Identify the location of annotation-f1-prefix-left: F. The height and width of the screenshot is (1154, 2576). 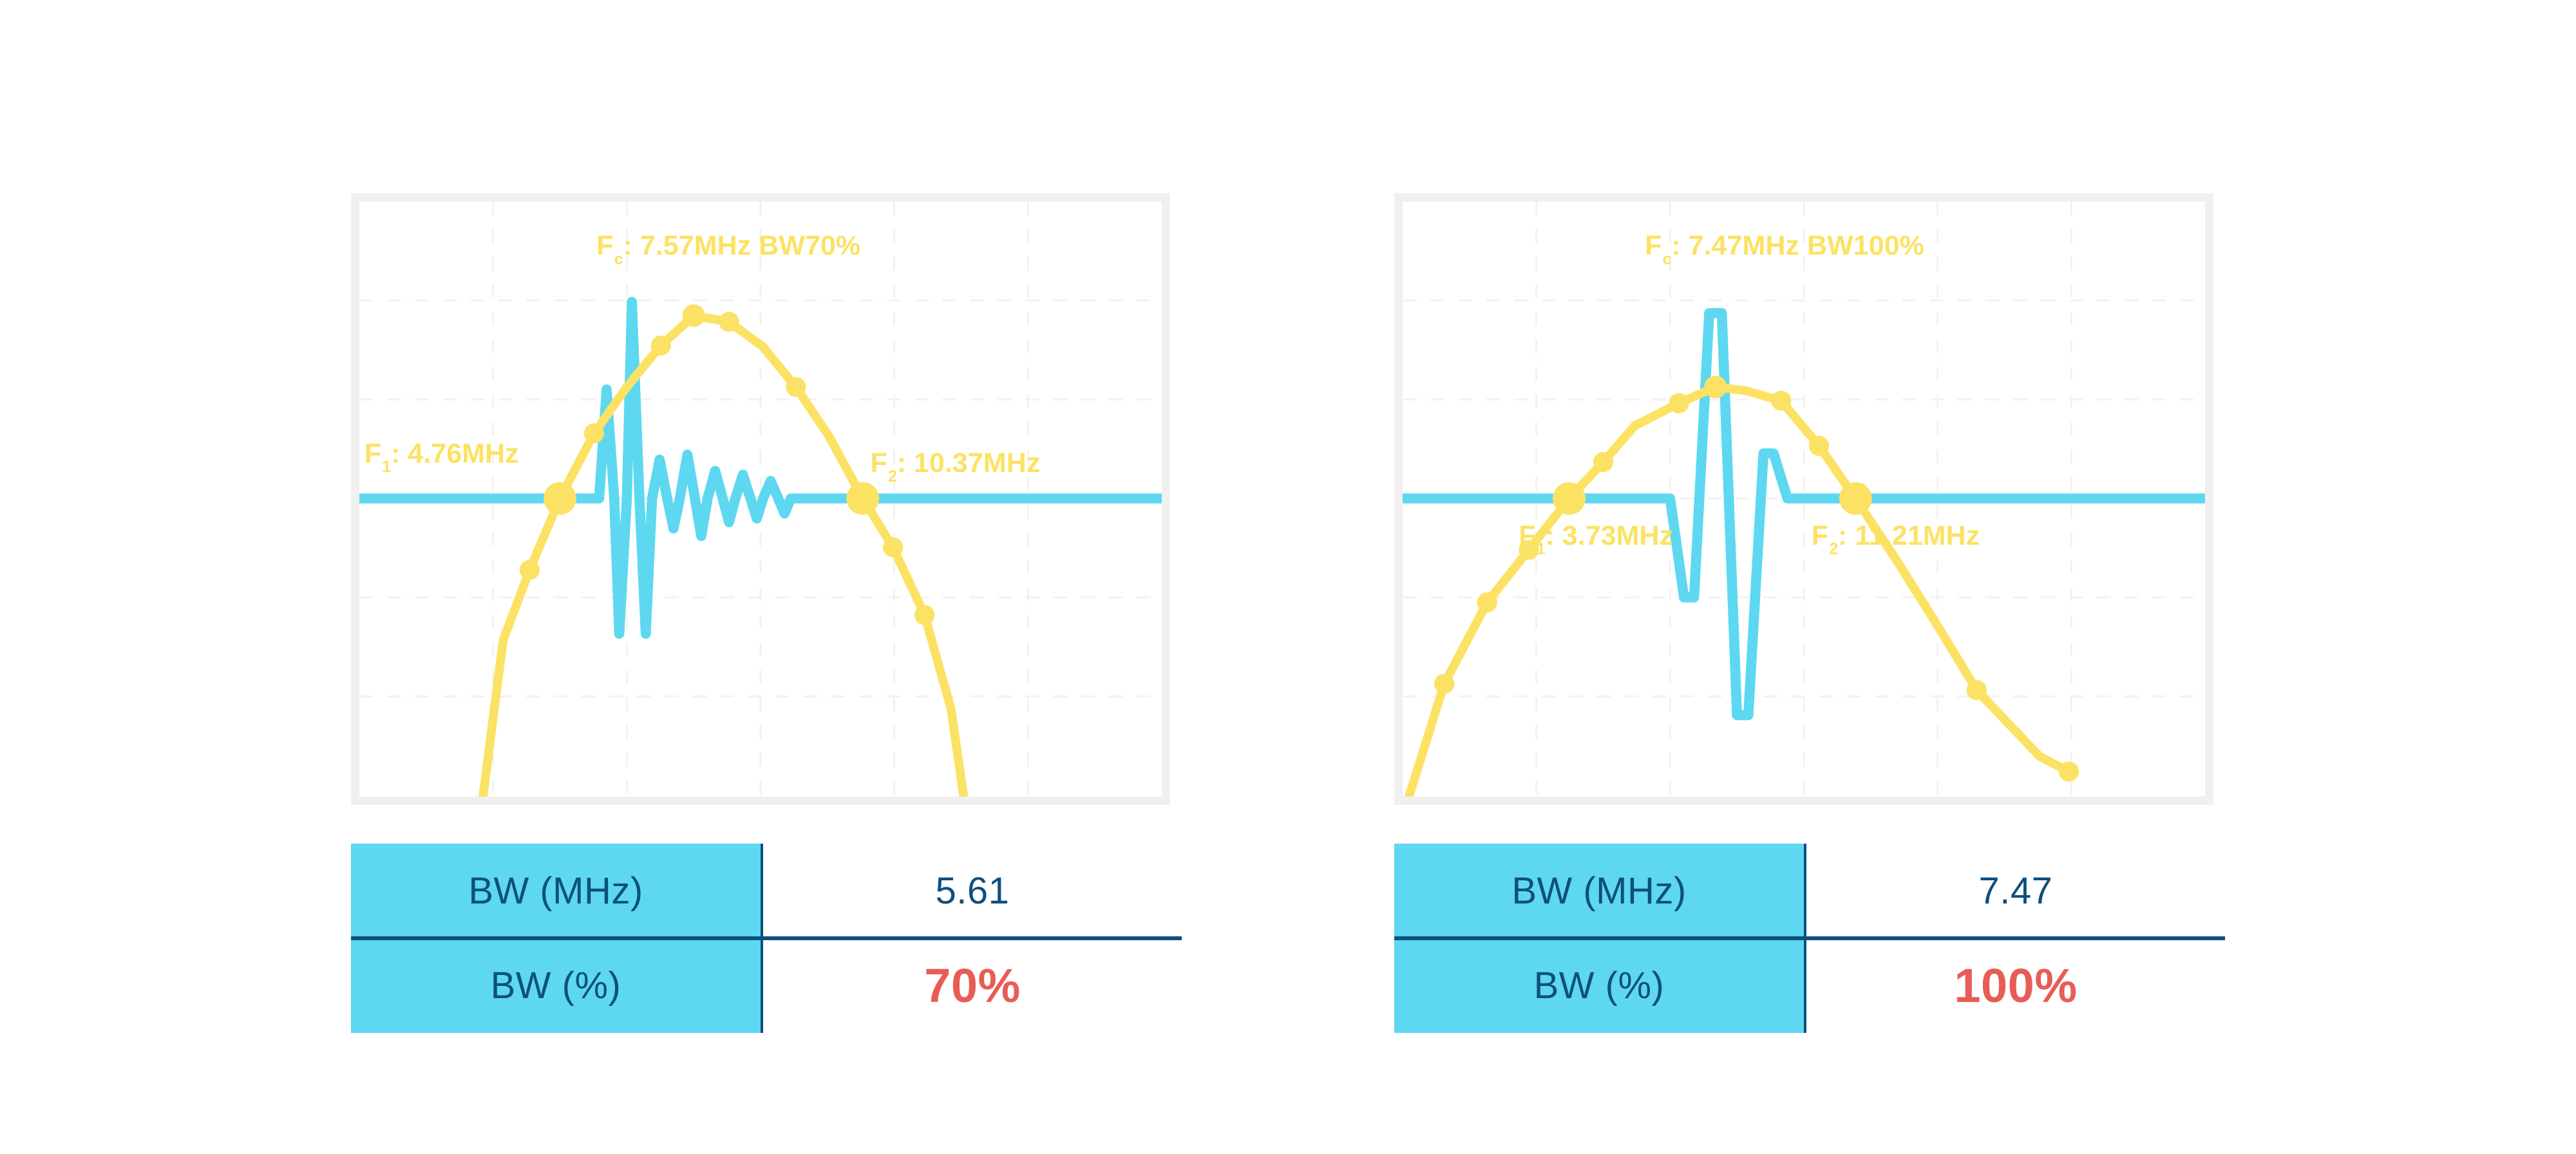
(373, 454).